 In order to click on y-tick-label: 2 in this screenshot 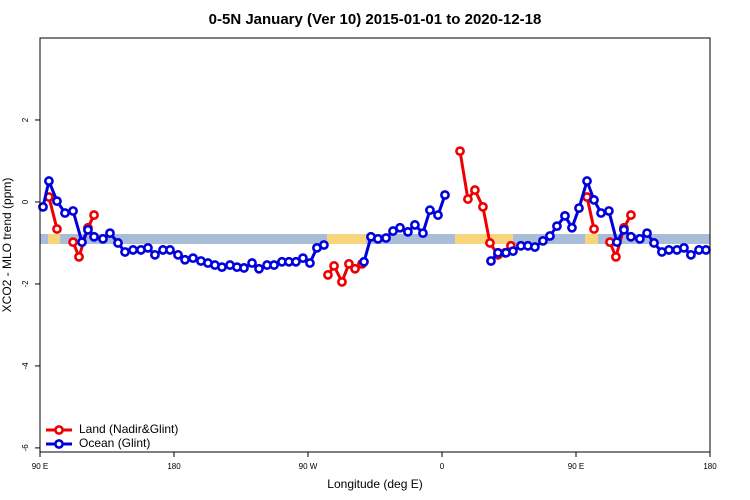, I will do `click(25, 119)`.